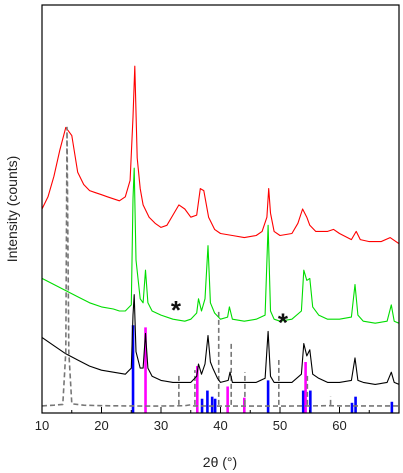 This screenshot has height=473, width=403. Describe the element at coordinates (280, 425) in the screenshot. I see `x-tick-label-4: 50` at that location.